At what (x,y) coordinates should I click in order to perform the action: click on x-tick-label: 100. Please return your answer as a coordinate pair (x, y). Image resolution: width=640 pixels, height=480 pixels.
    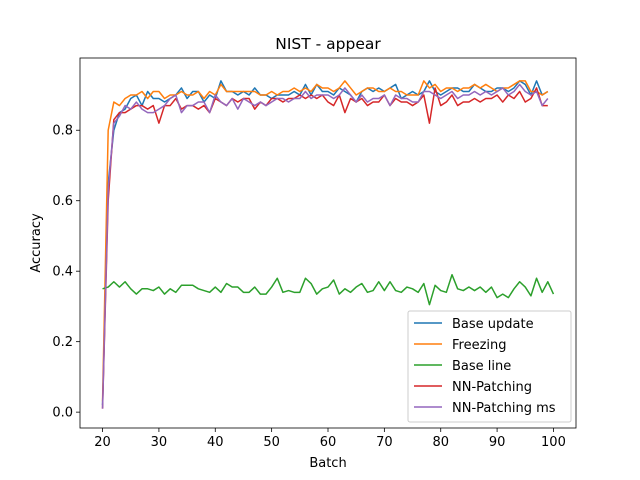
    Looking at the image, I should click on (553, 442).